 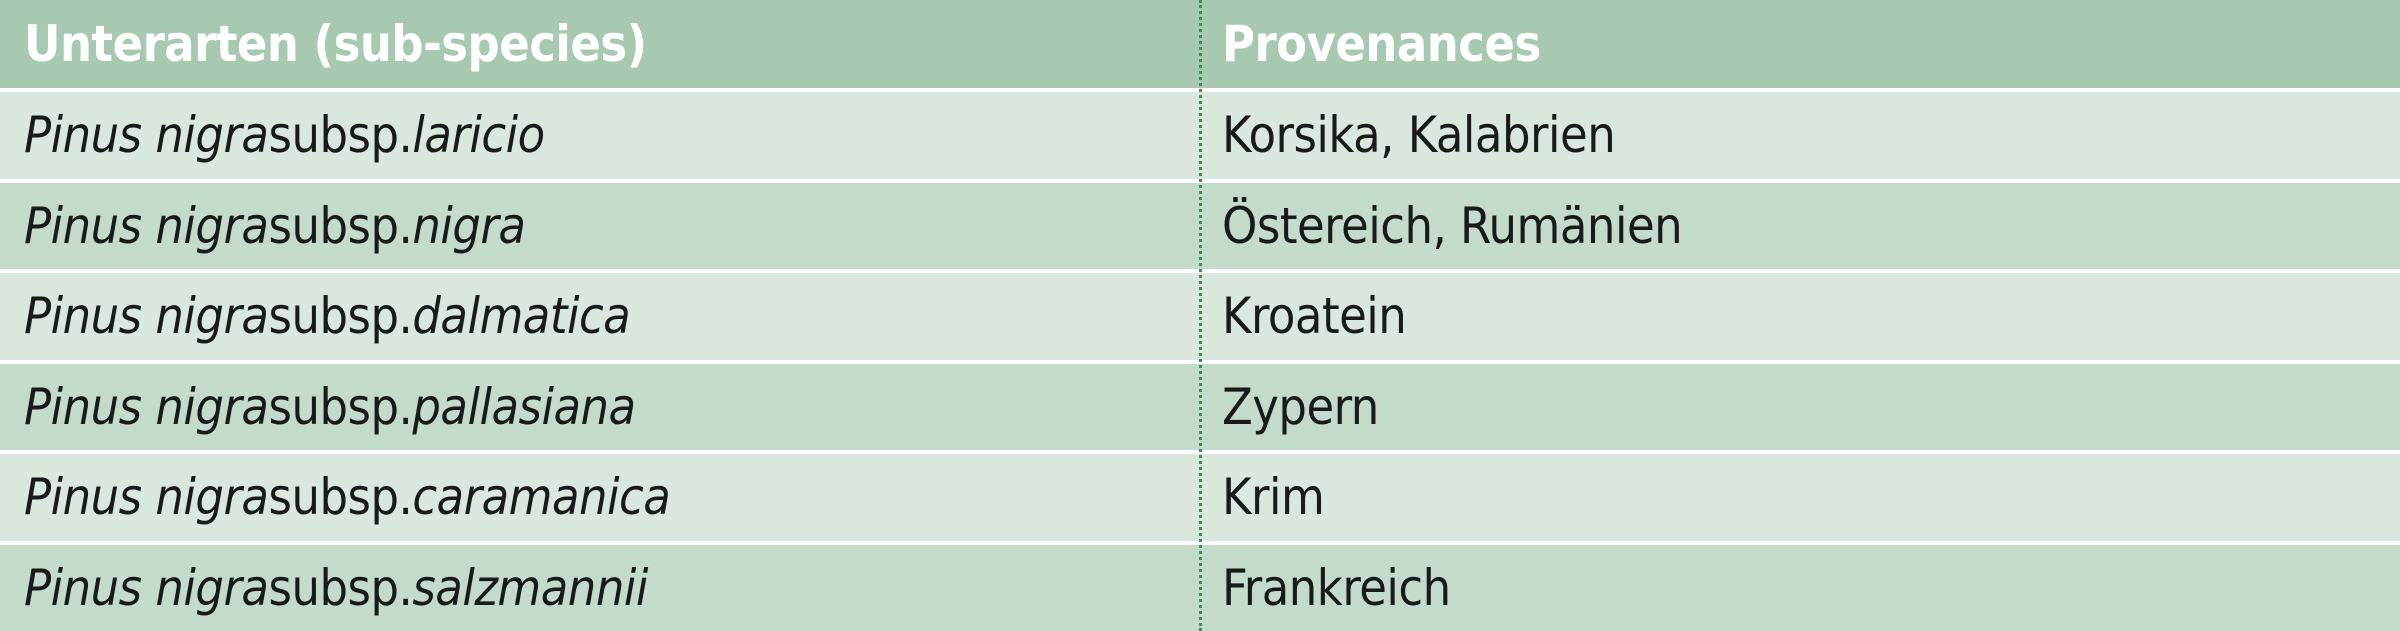 I want to click on species-cell: Pinus nigra subsp. nigra, so click(x=275, y=226).